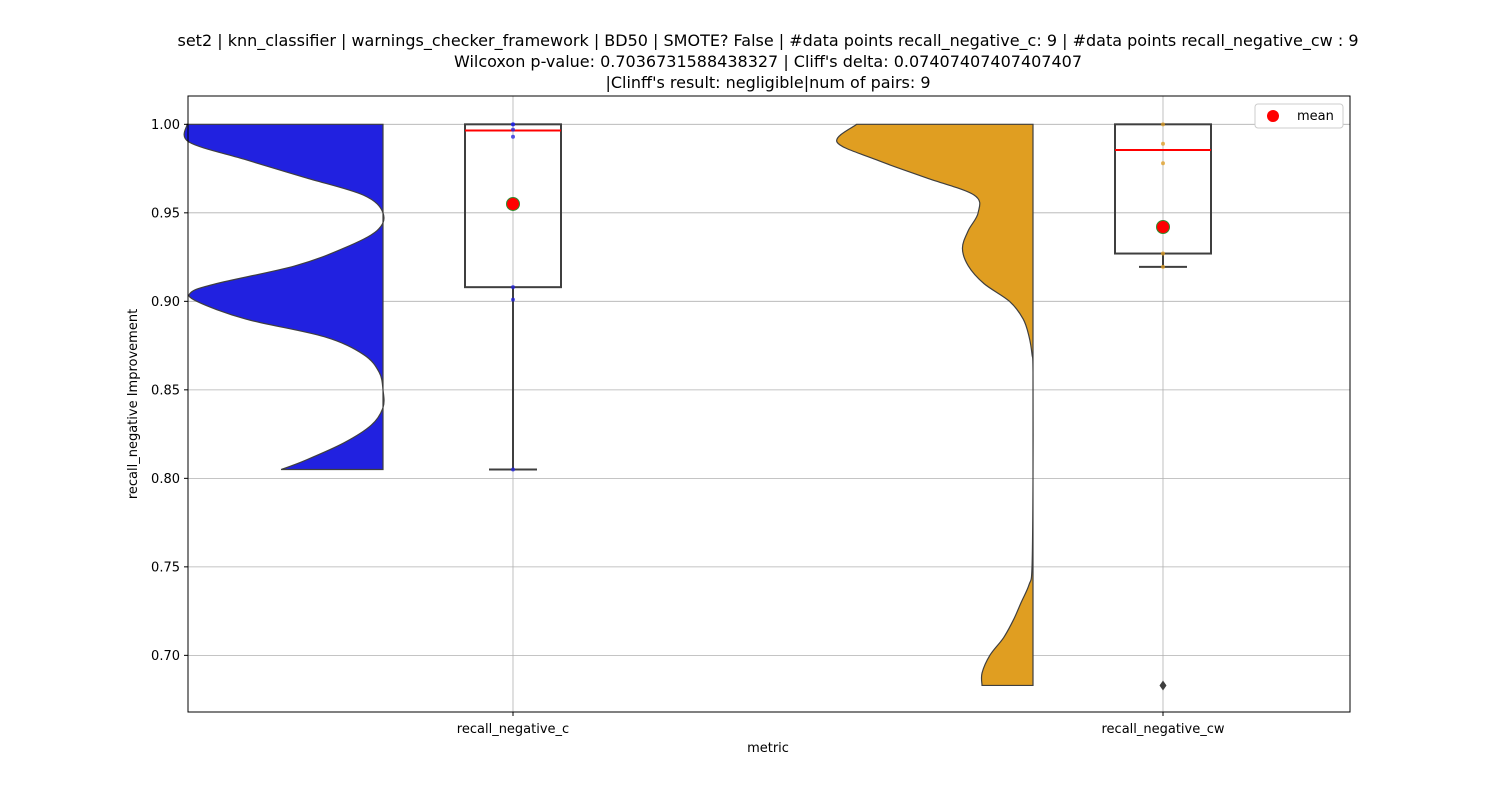 The width and height of the screenshot is (1500, 800). I want to click on legend-mean-marker, so click(1273, 116).